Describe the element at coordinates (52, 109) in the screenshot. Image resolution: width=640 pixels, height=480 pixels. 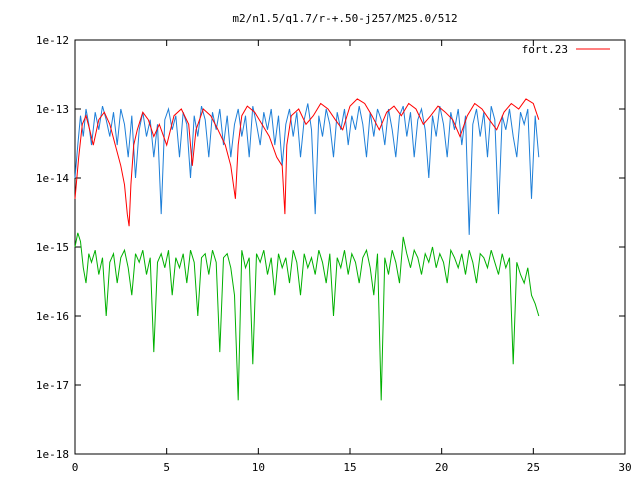
I see `y-tick-label: 1e-13` at that location.